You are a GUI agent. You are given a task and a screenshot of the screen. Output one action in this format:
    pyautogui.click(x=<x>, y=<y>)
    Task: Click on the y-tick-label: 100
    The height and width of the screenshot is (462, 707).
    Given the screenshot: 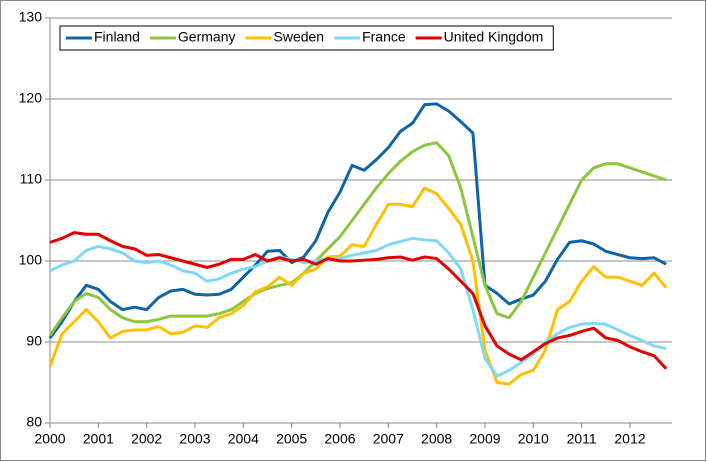 What is the action you would take?
    pyautogui.click(x=31, y=260)
    